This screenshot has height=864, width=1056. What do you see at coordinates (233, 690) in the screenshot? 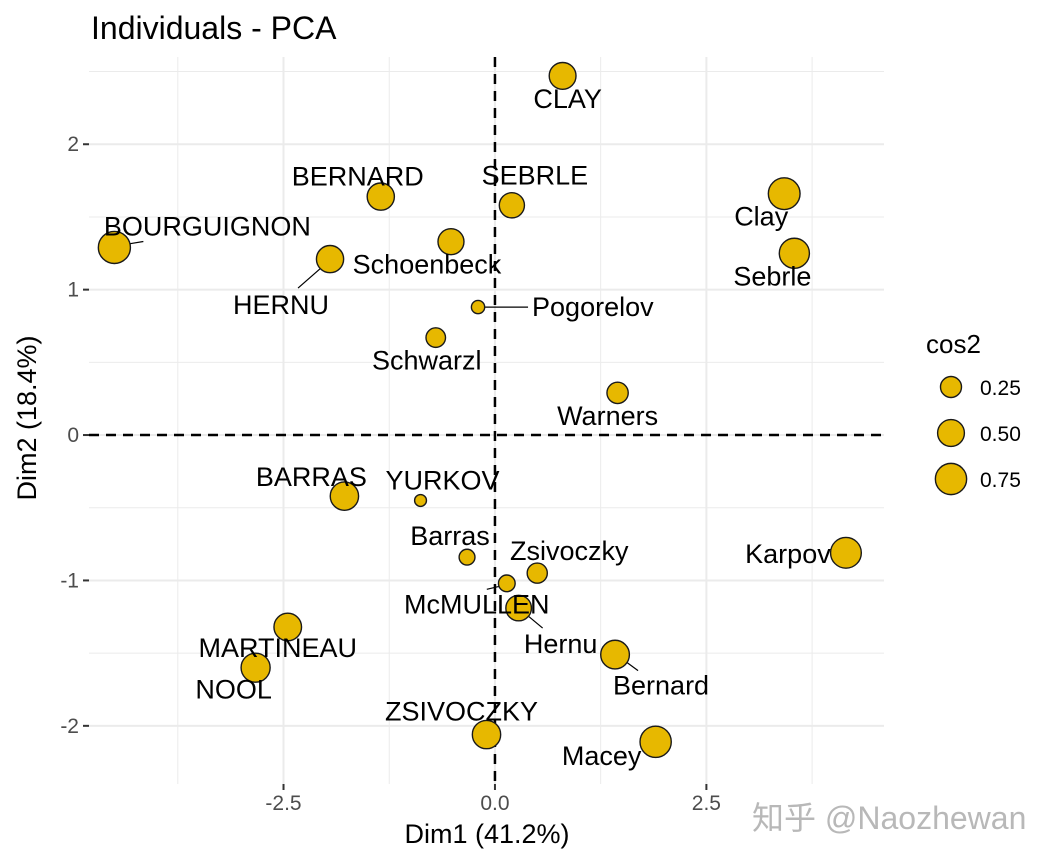
I see `point-label: NOOL` at bounding box center [233, 690].